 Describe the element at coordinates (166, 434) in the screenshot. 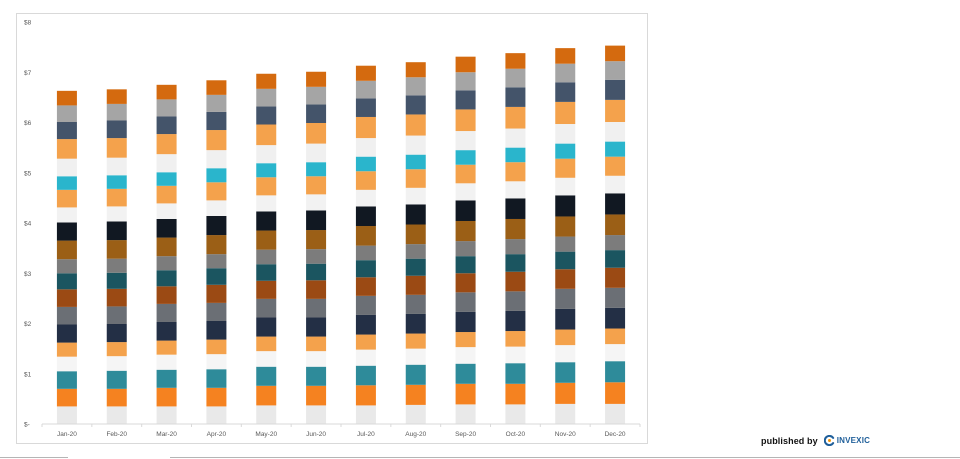

I see `x-tick-label: Mar-20` at that location.